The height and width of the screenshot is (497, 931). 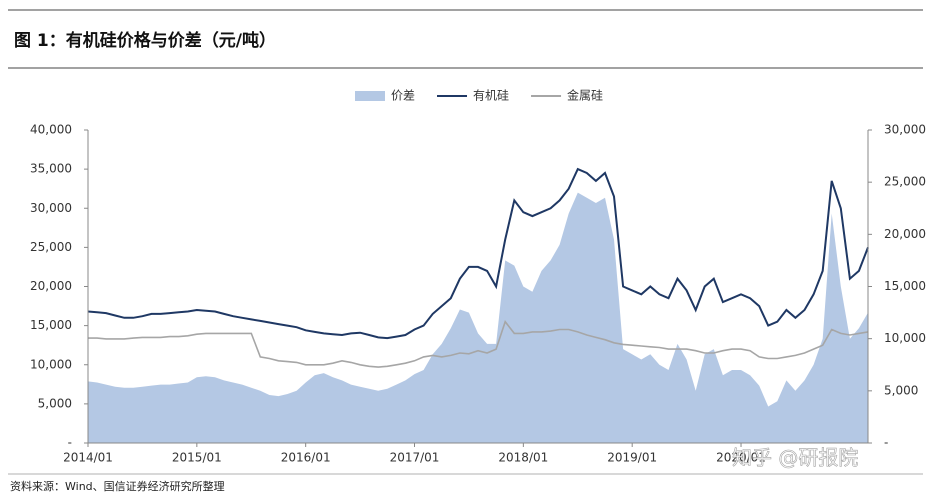 I want to click on line-series, so click(x=478, y=344).